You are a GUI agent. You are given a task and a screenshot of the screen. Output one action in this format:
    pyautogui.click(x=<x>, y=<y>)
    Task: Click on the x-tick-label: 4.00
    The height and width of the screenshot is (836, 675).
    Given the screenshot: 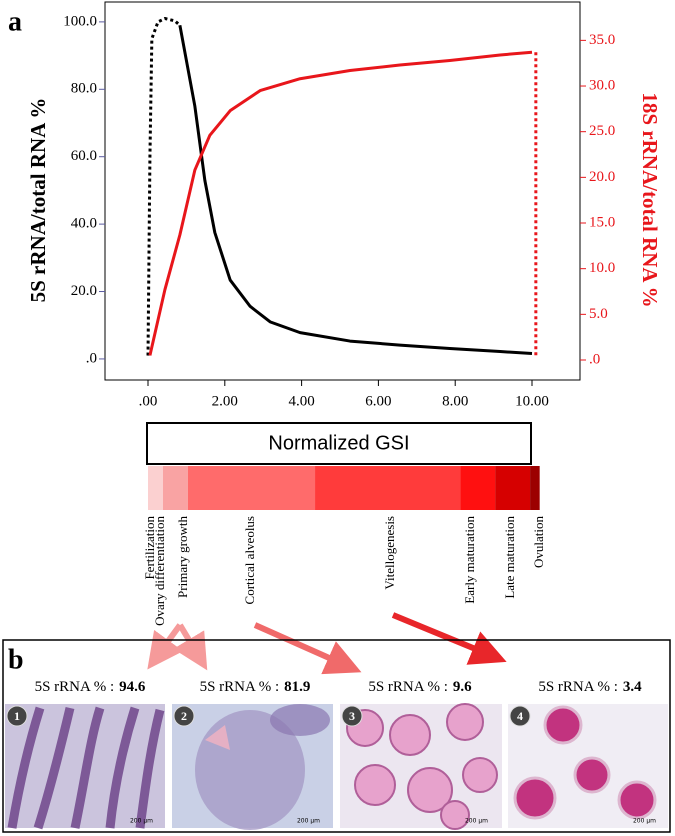 What is the action you would take?
    pyautogui.click(x=301, y=401)
    